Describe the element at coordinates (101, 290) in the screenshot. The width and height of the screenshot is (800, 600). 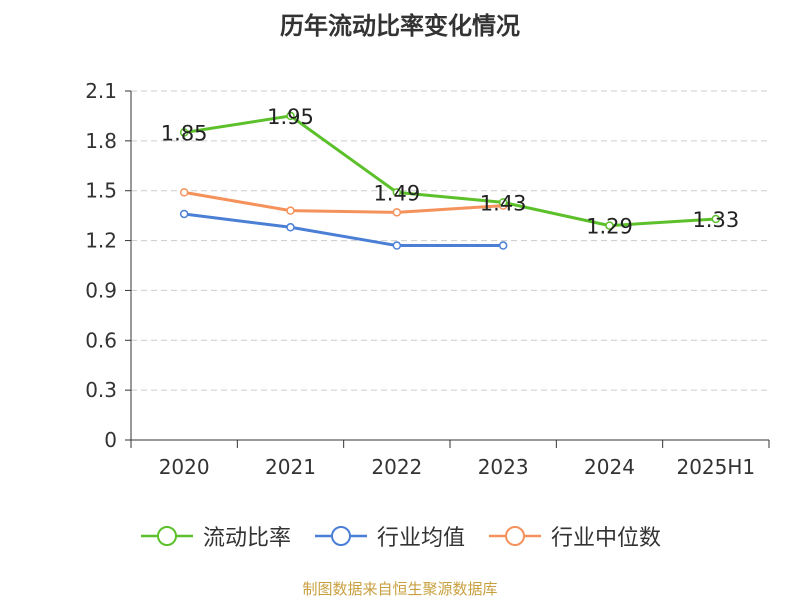
I see `y-tick-label: 0.9` at that location.